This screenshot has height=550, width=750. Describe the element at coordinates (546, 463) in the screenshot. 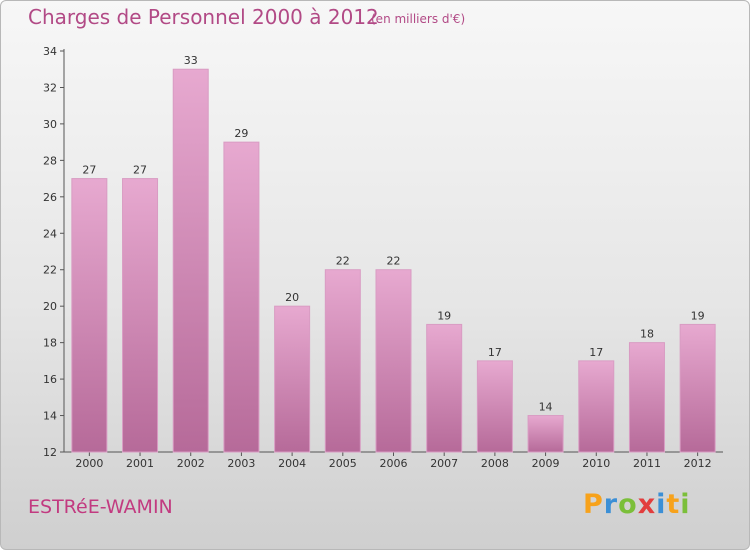

I see `x-tick-label: 2009` at that location.